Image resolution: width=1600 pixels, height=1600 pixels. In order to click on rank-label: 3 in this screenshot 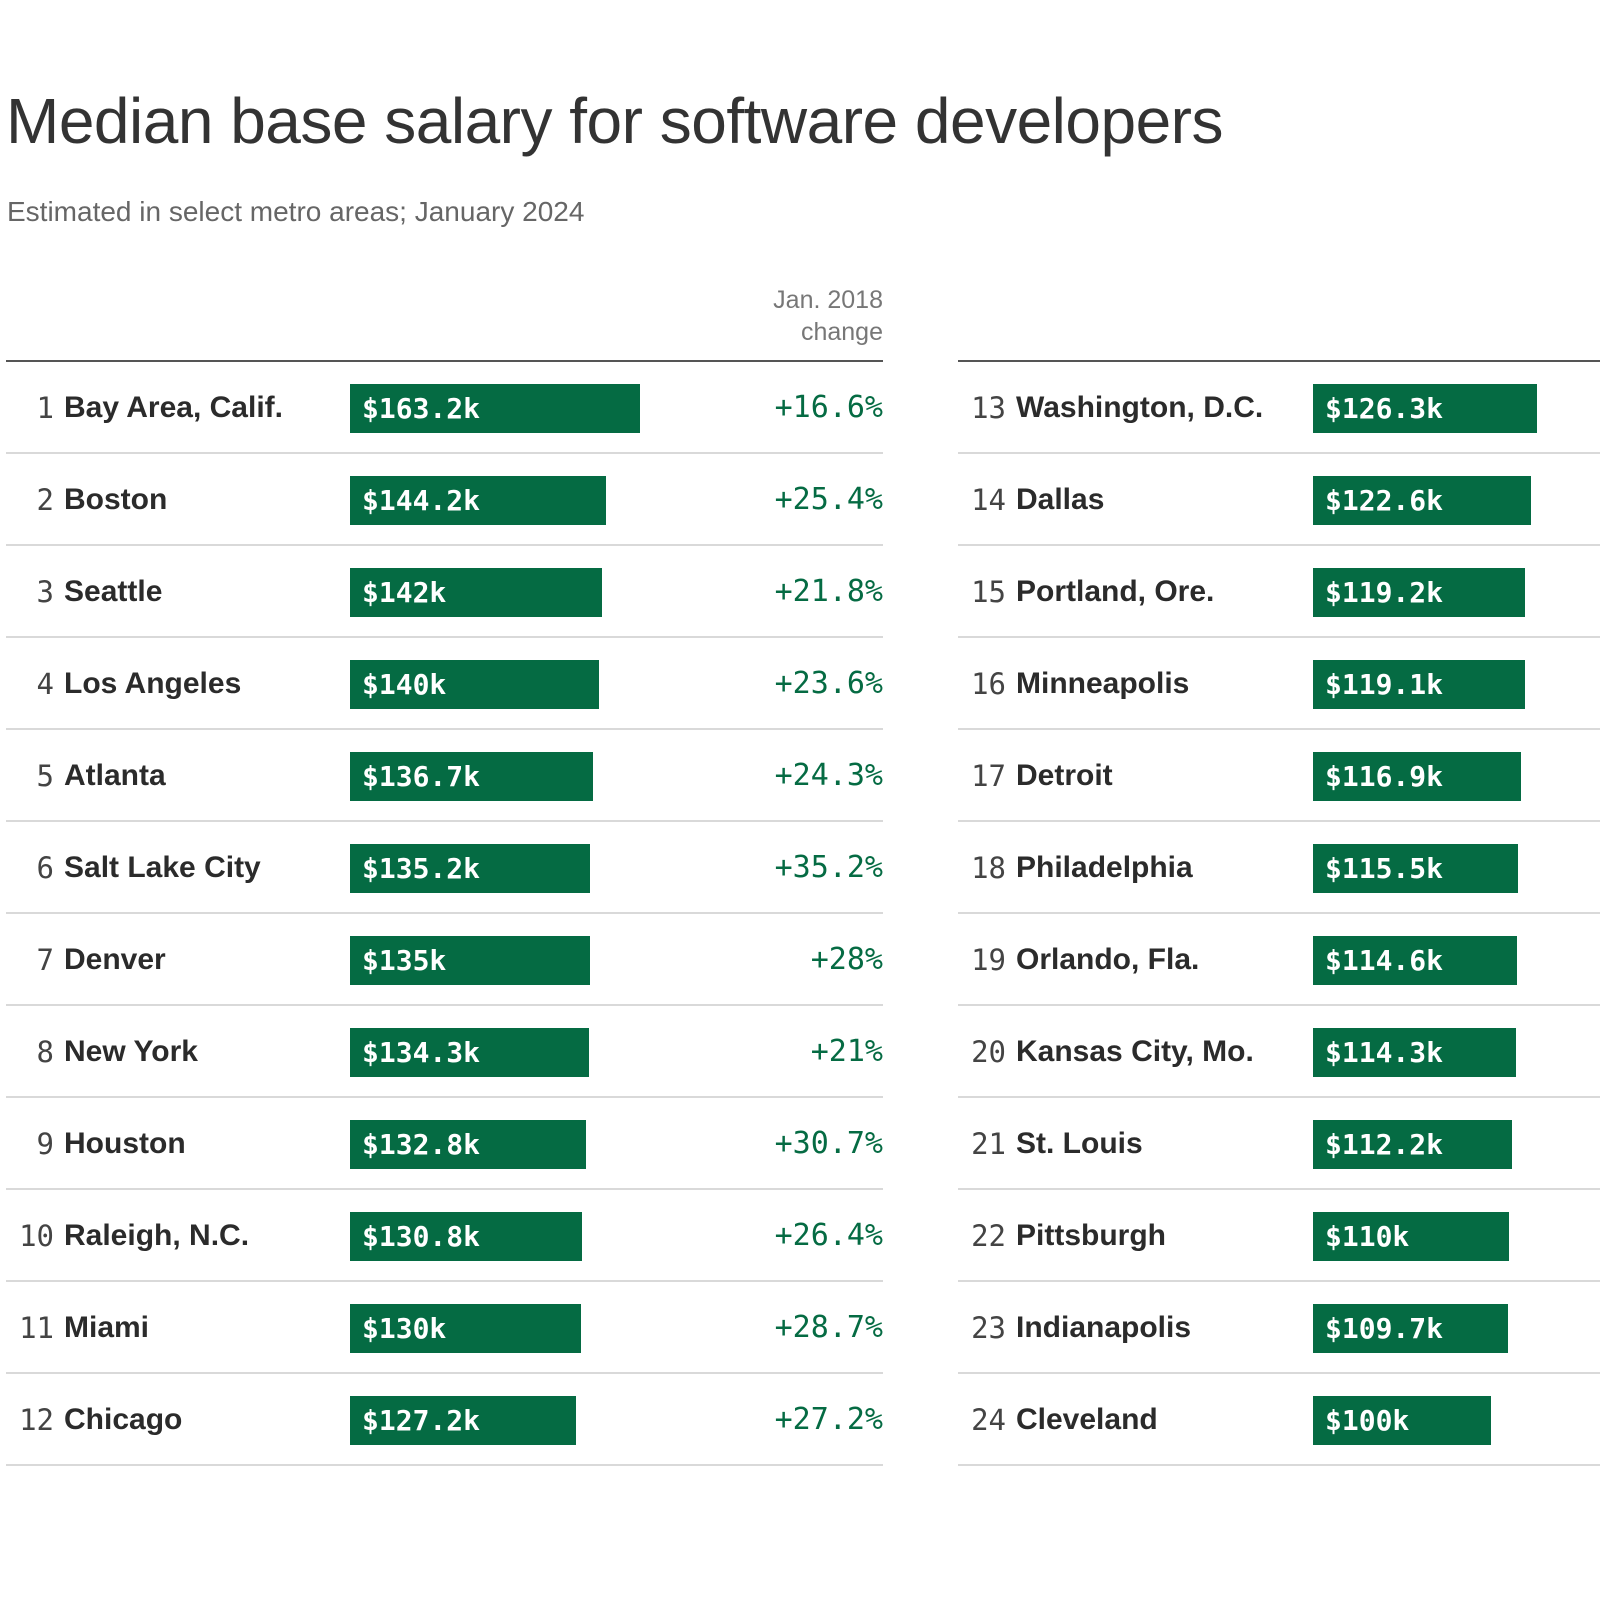, I will do `click(45, 592)`.